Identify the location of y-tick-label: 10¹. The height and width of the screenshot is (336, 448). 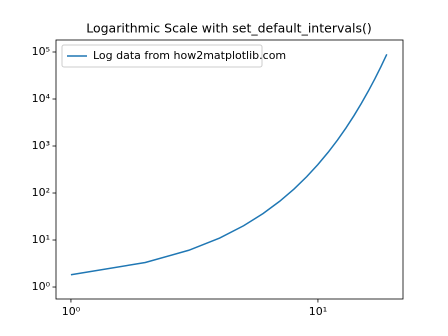
(41, 239).